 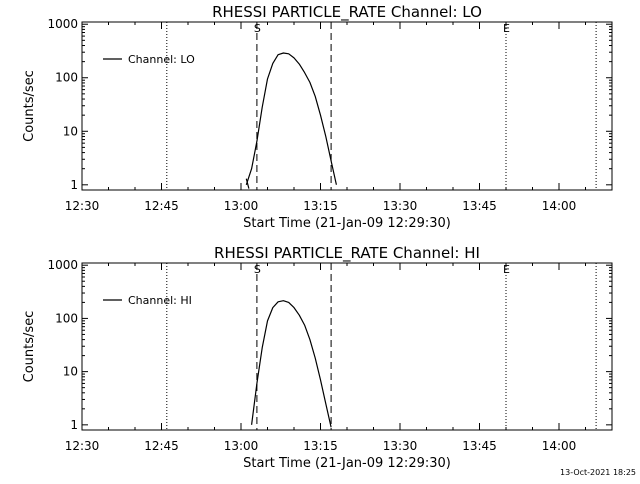 I want to click on legend-entry: Channel: LO, so click(x=161, y=59).